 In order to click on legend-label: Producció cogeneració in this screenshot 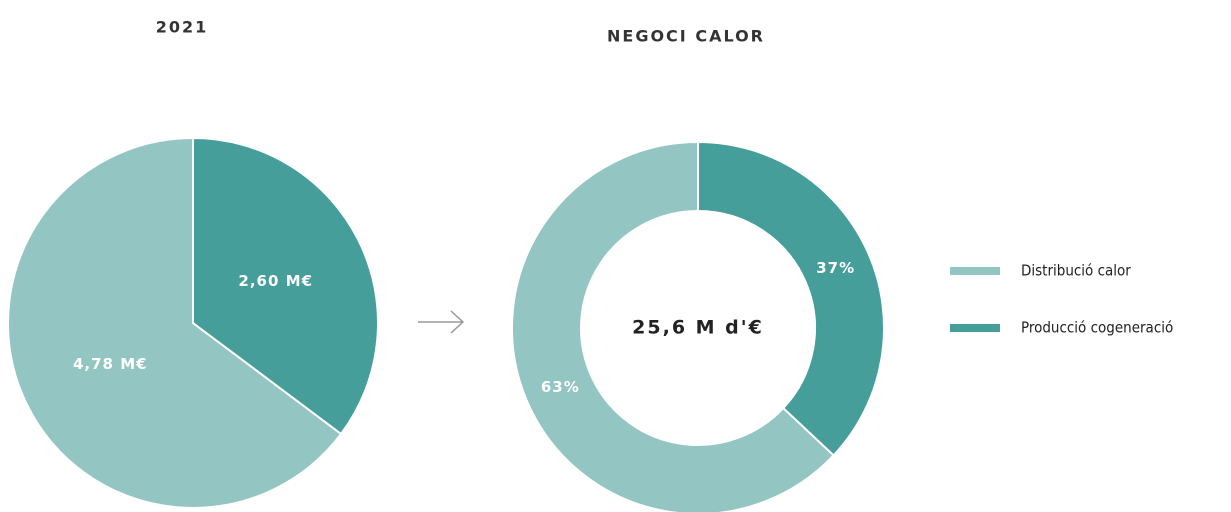, I will do `click(1097, 328)`.